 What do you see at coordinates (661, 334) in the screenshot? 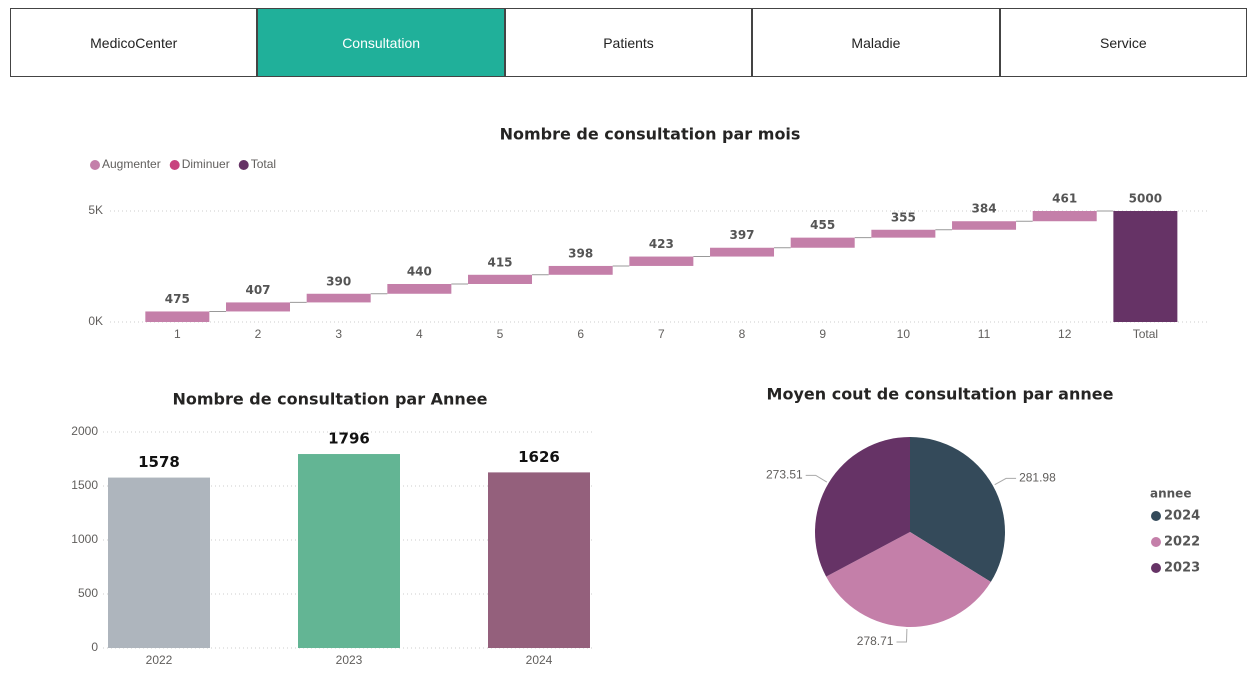
I see `x-tick-label: 7` at bounding box center [661, 334].